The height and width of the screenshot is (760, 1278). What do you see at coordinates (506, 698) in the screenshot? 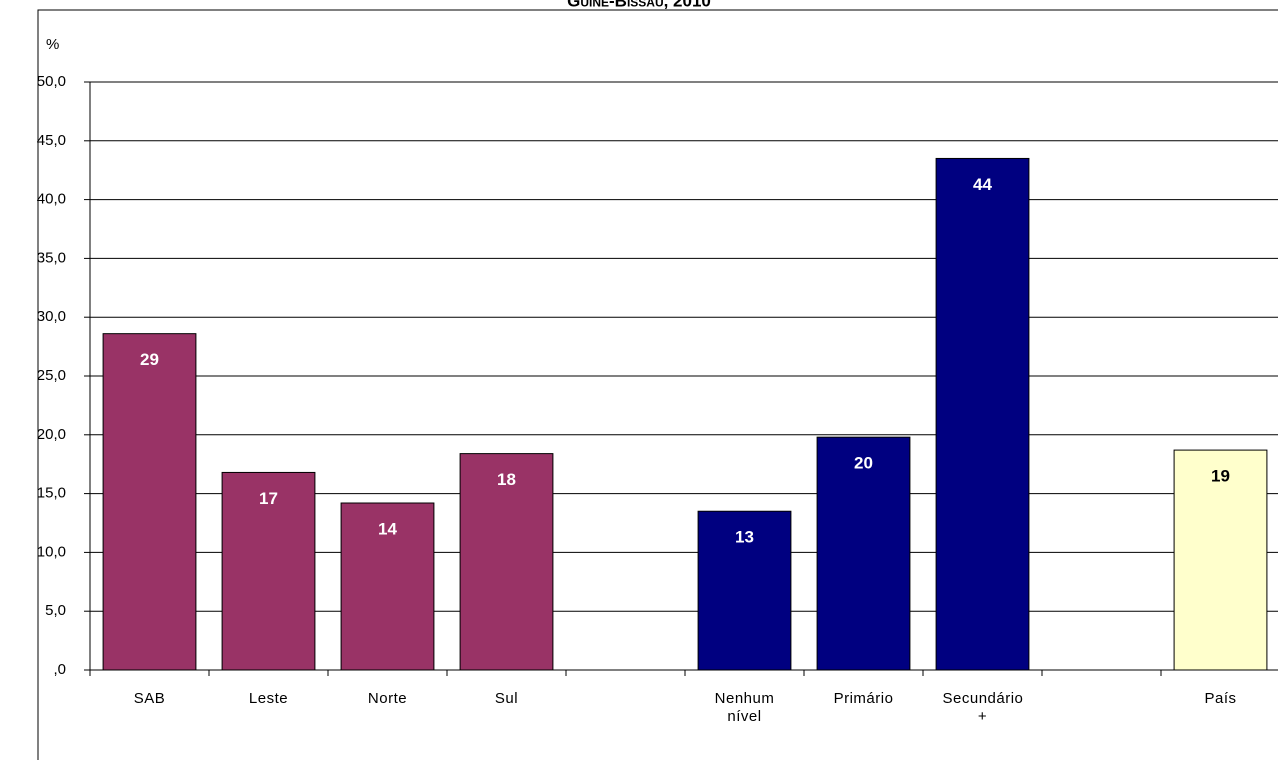
I see `x-tick-label: Sul` at bounding box center [506, 698].